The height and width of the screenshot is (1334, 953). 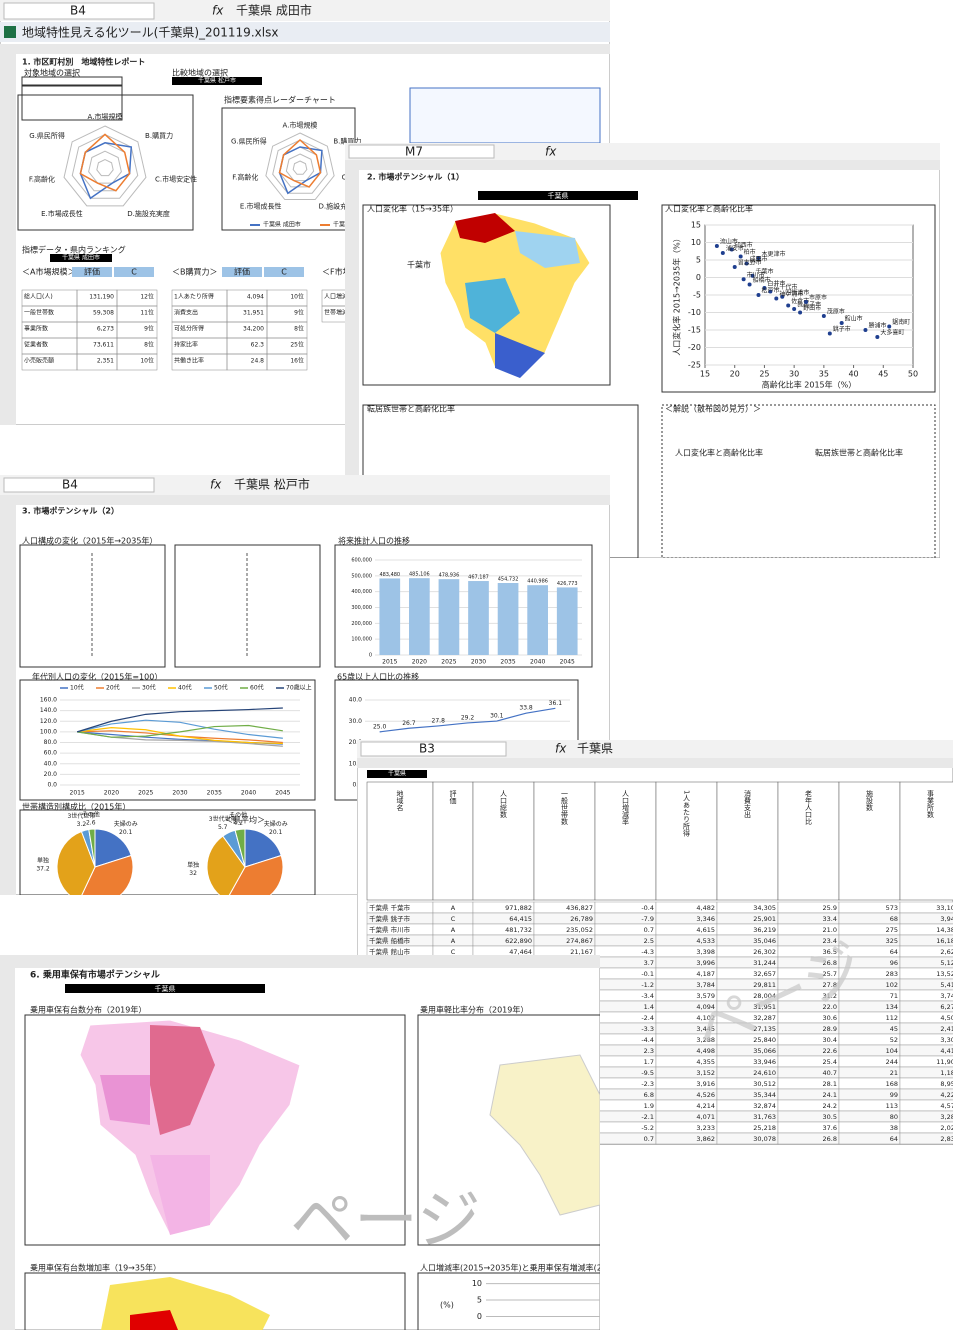 I want to click on table-title: ＜B購買力＞, so click(x=195, y=272).